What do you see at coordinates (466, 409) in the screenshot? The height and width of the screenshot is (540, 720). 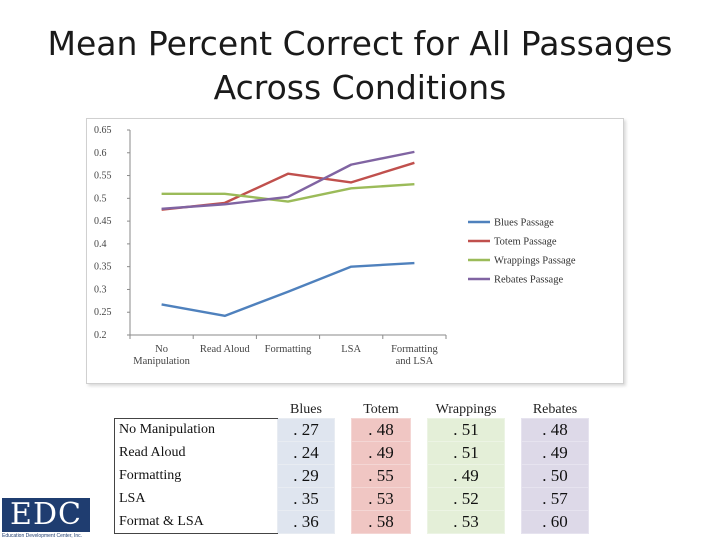 I see `header-wrappings: Wrappings` at bounding box center [466, 409].